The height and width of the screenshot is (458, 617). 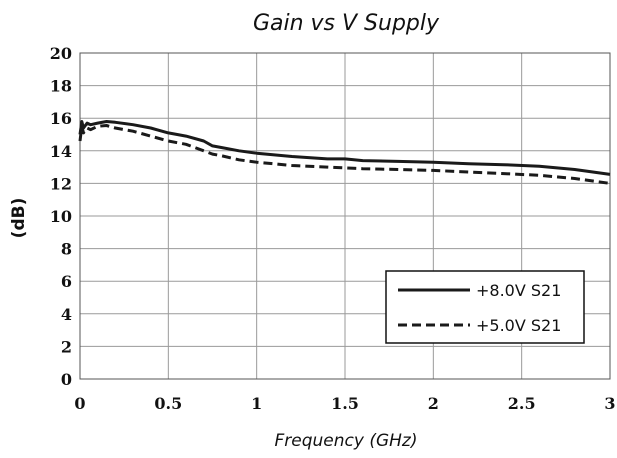 What do you see at coordinates (61, 53) in the screenshot?
I see `y-tick-label: 20` at bounding box center [61, 53].